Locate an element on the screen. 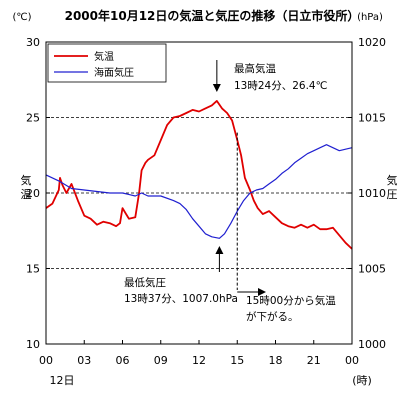  annotation-arrowhead-min-pressure is located at coordinates (219, 250).